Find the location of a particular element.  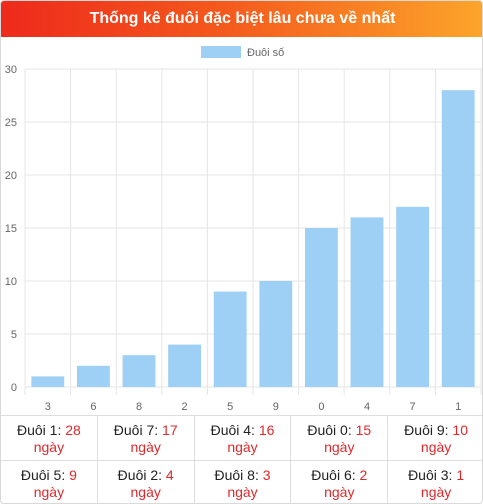

y-tick-label: 0 is located at coordinates (14, 388).